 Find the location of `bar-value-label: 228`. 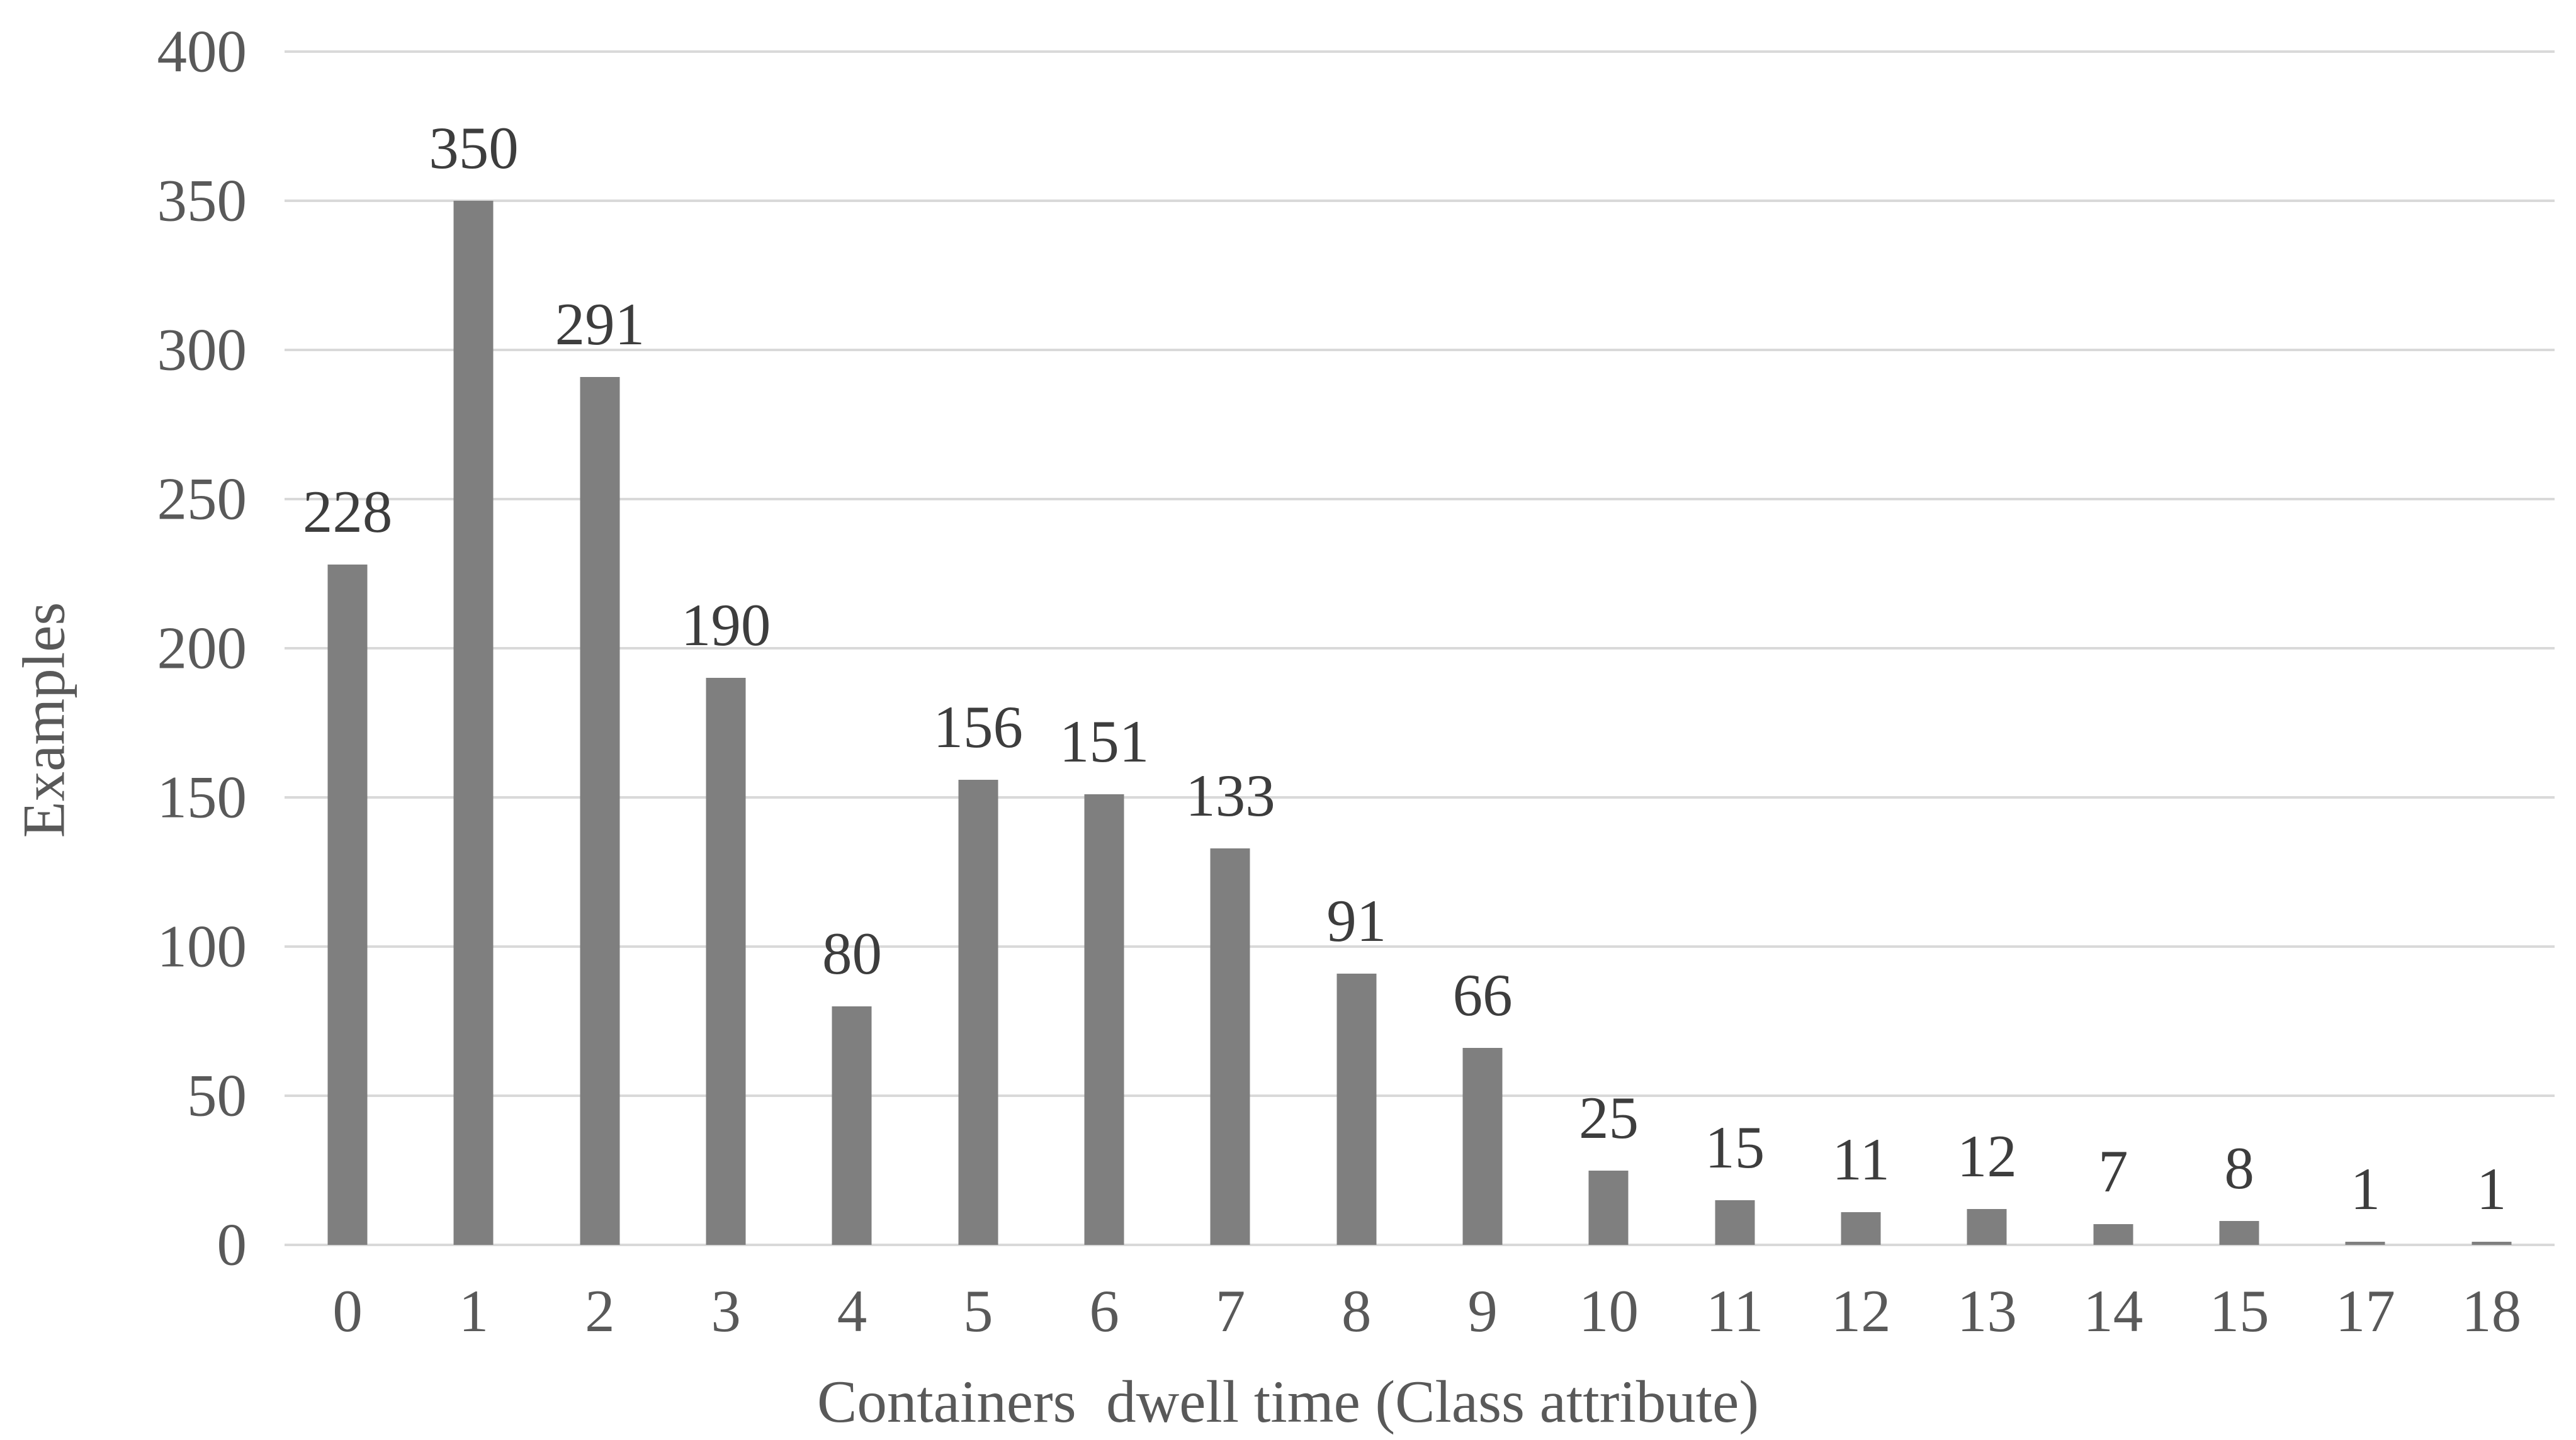

bar-value-label: 228 is located at coordinates (347, 512).